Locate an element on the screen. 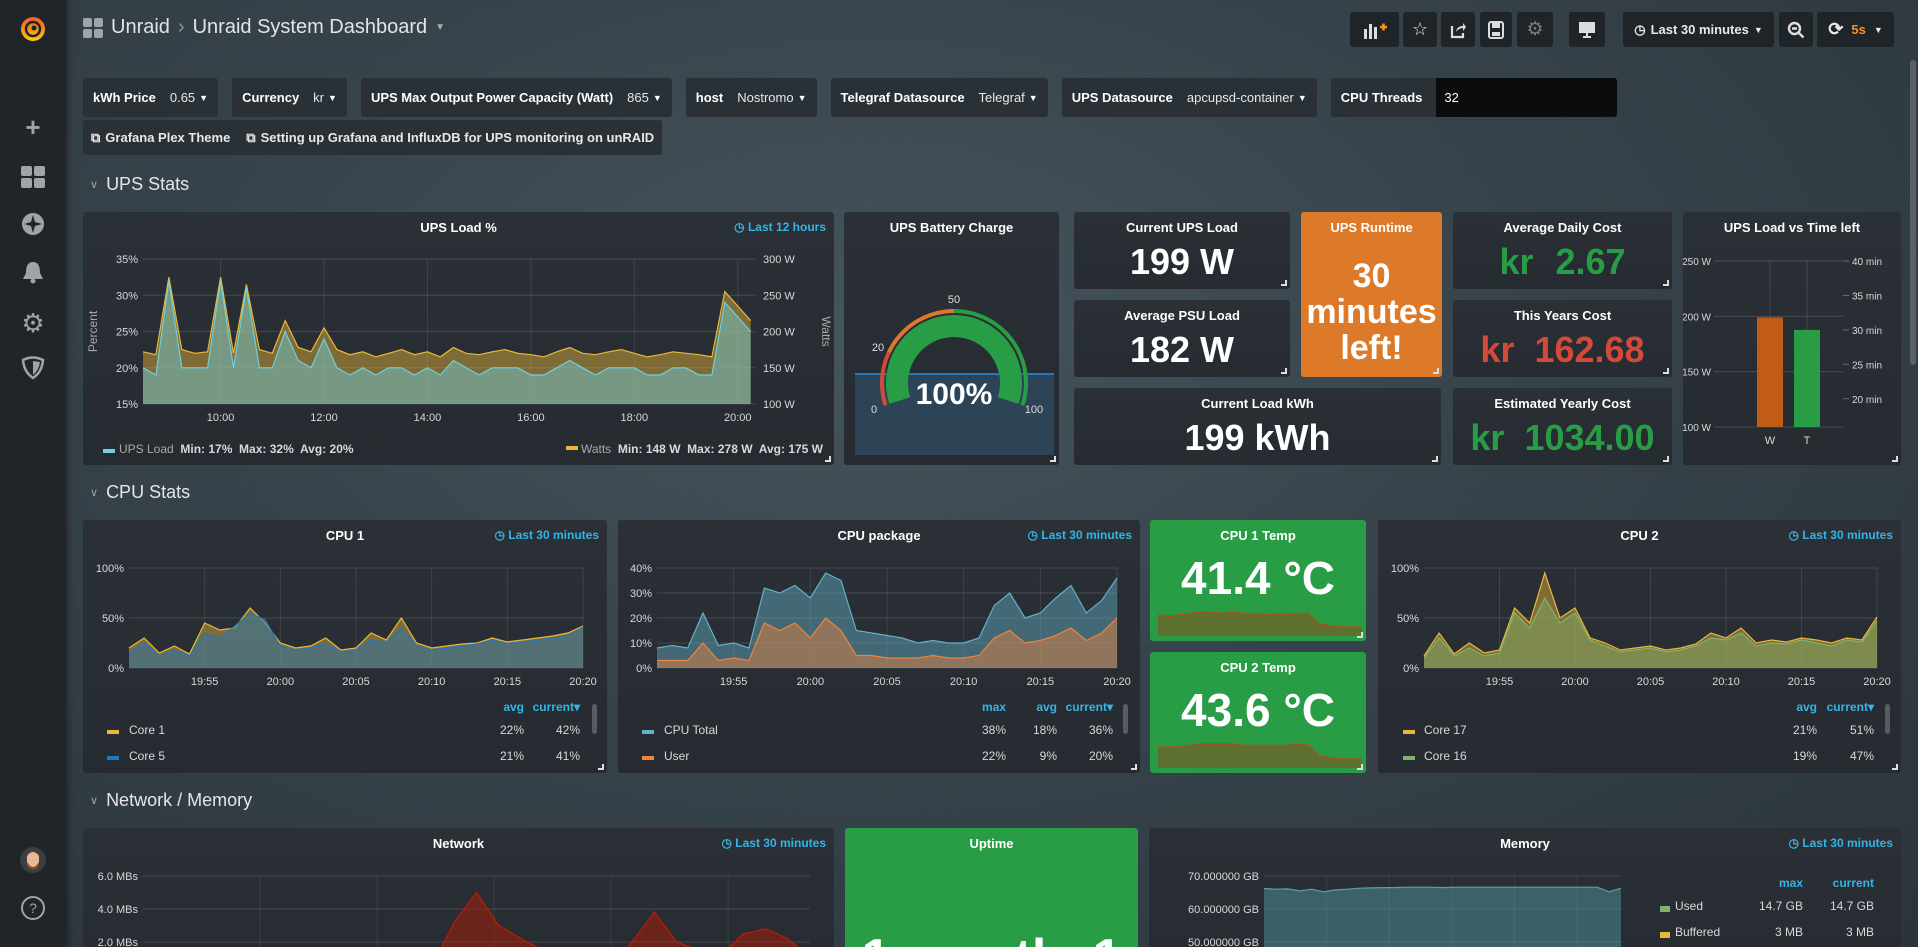 The height and width of the screenshot is (947, 1918). panel-title: CPU 2 Temp is located at coordinates (1258, 667).